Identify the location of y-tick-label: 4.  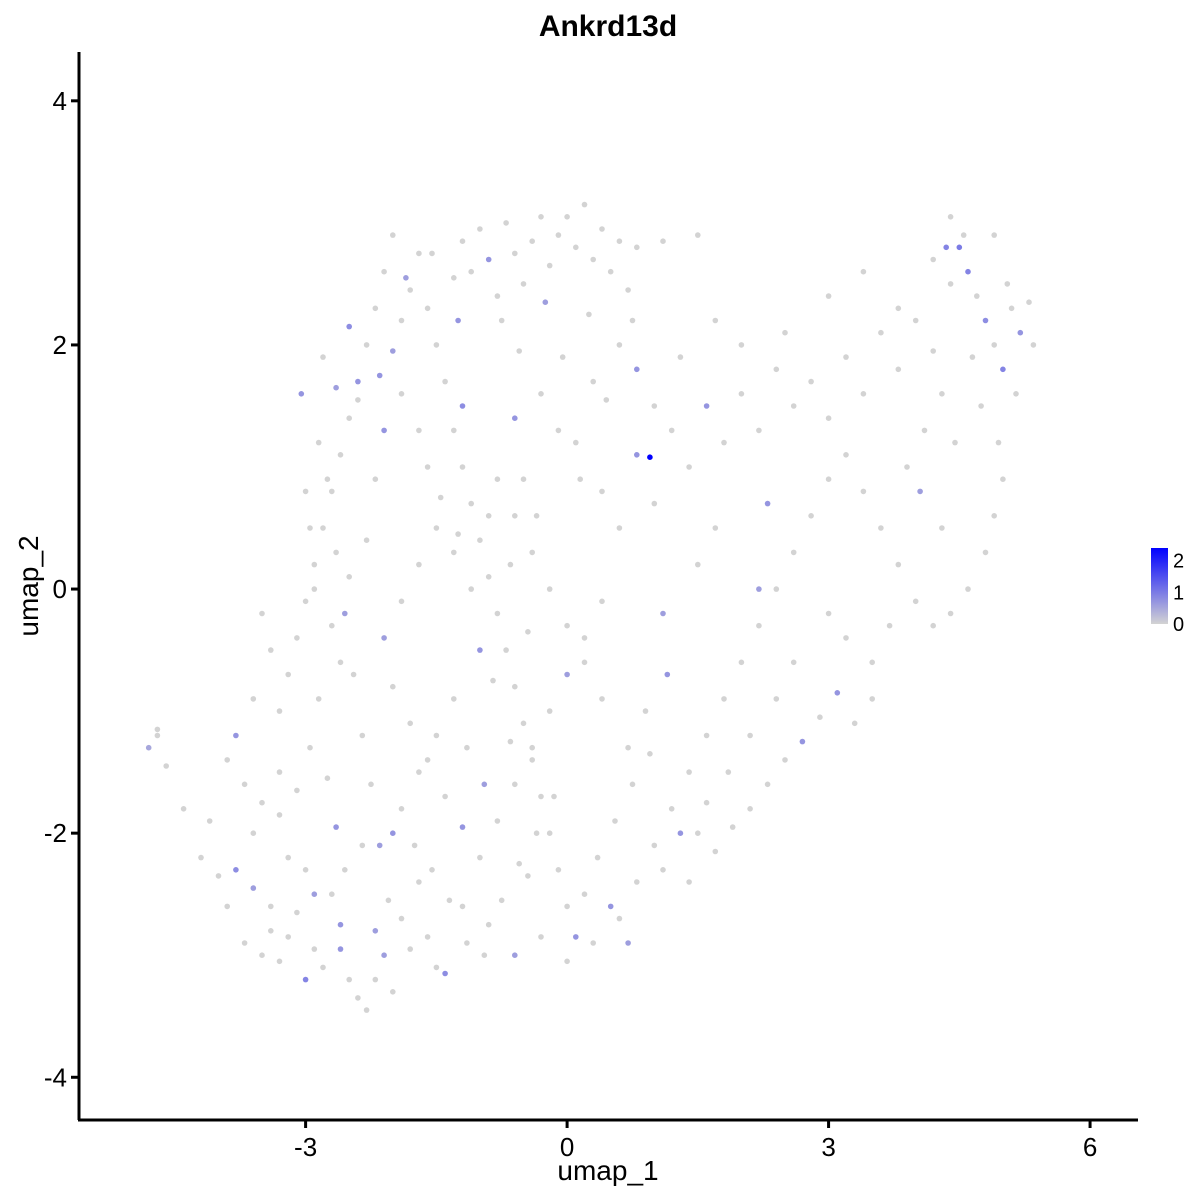
(60, 101).